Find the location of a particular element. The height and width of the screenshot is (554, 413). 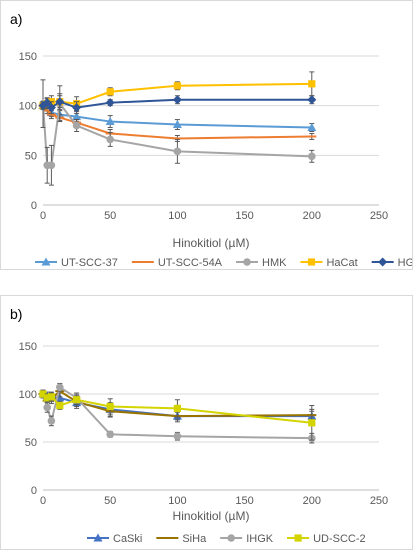

legend-label: UT-SCC-37 is located at coordinates (89, 263).